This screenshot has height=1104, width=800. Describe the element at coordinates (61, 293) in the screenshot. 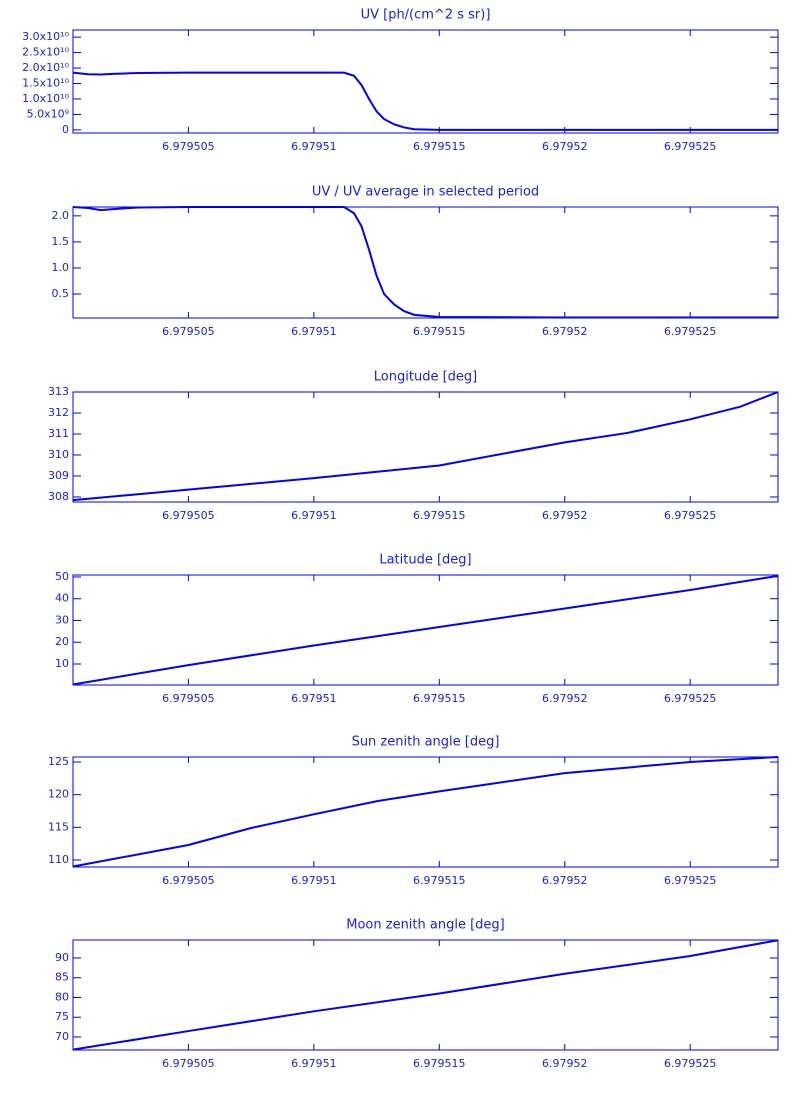

I see `y-tick-label: 0.5` at that location.